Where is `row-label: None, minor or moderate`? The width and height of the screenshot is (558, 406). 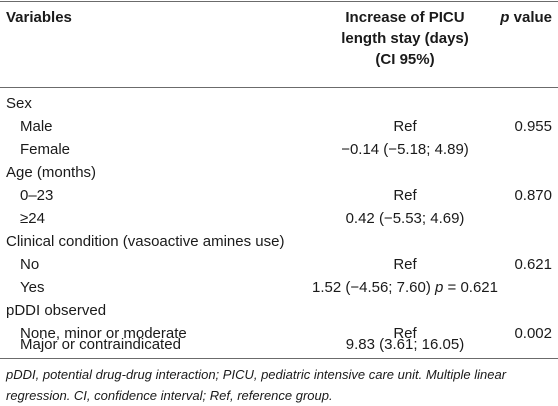
row-label: None, minor or moderate is located at coordinates (103, 333).